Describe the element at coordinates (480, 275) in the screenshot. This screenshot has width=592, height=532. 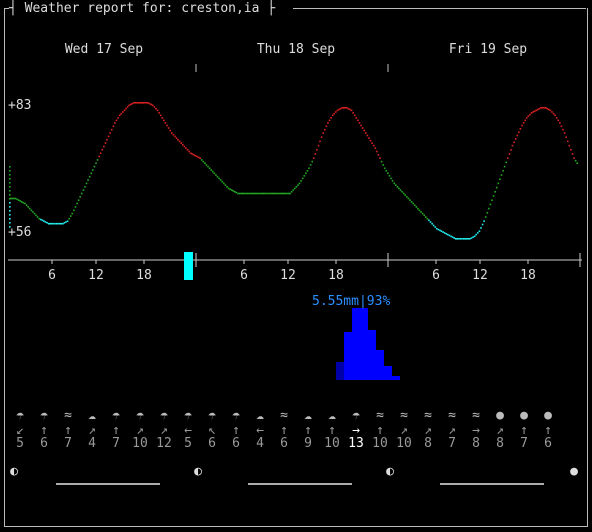
I see `hour-tick-label: 12` at that location.